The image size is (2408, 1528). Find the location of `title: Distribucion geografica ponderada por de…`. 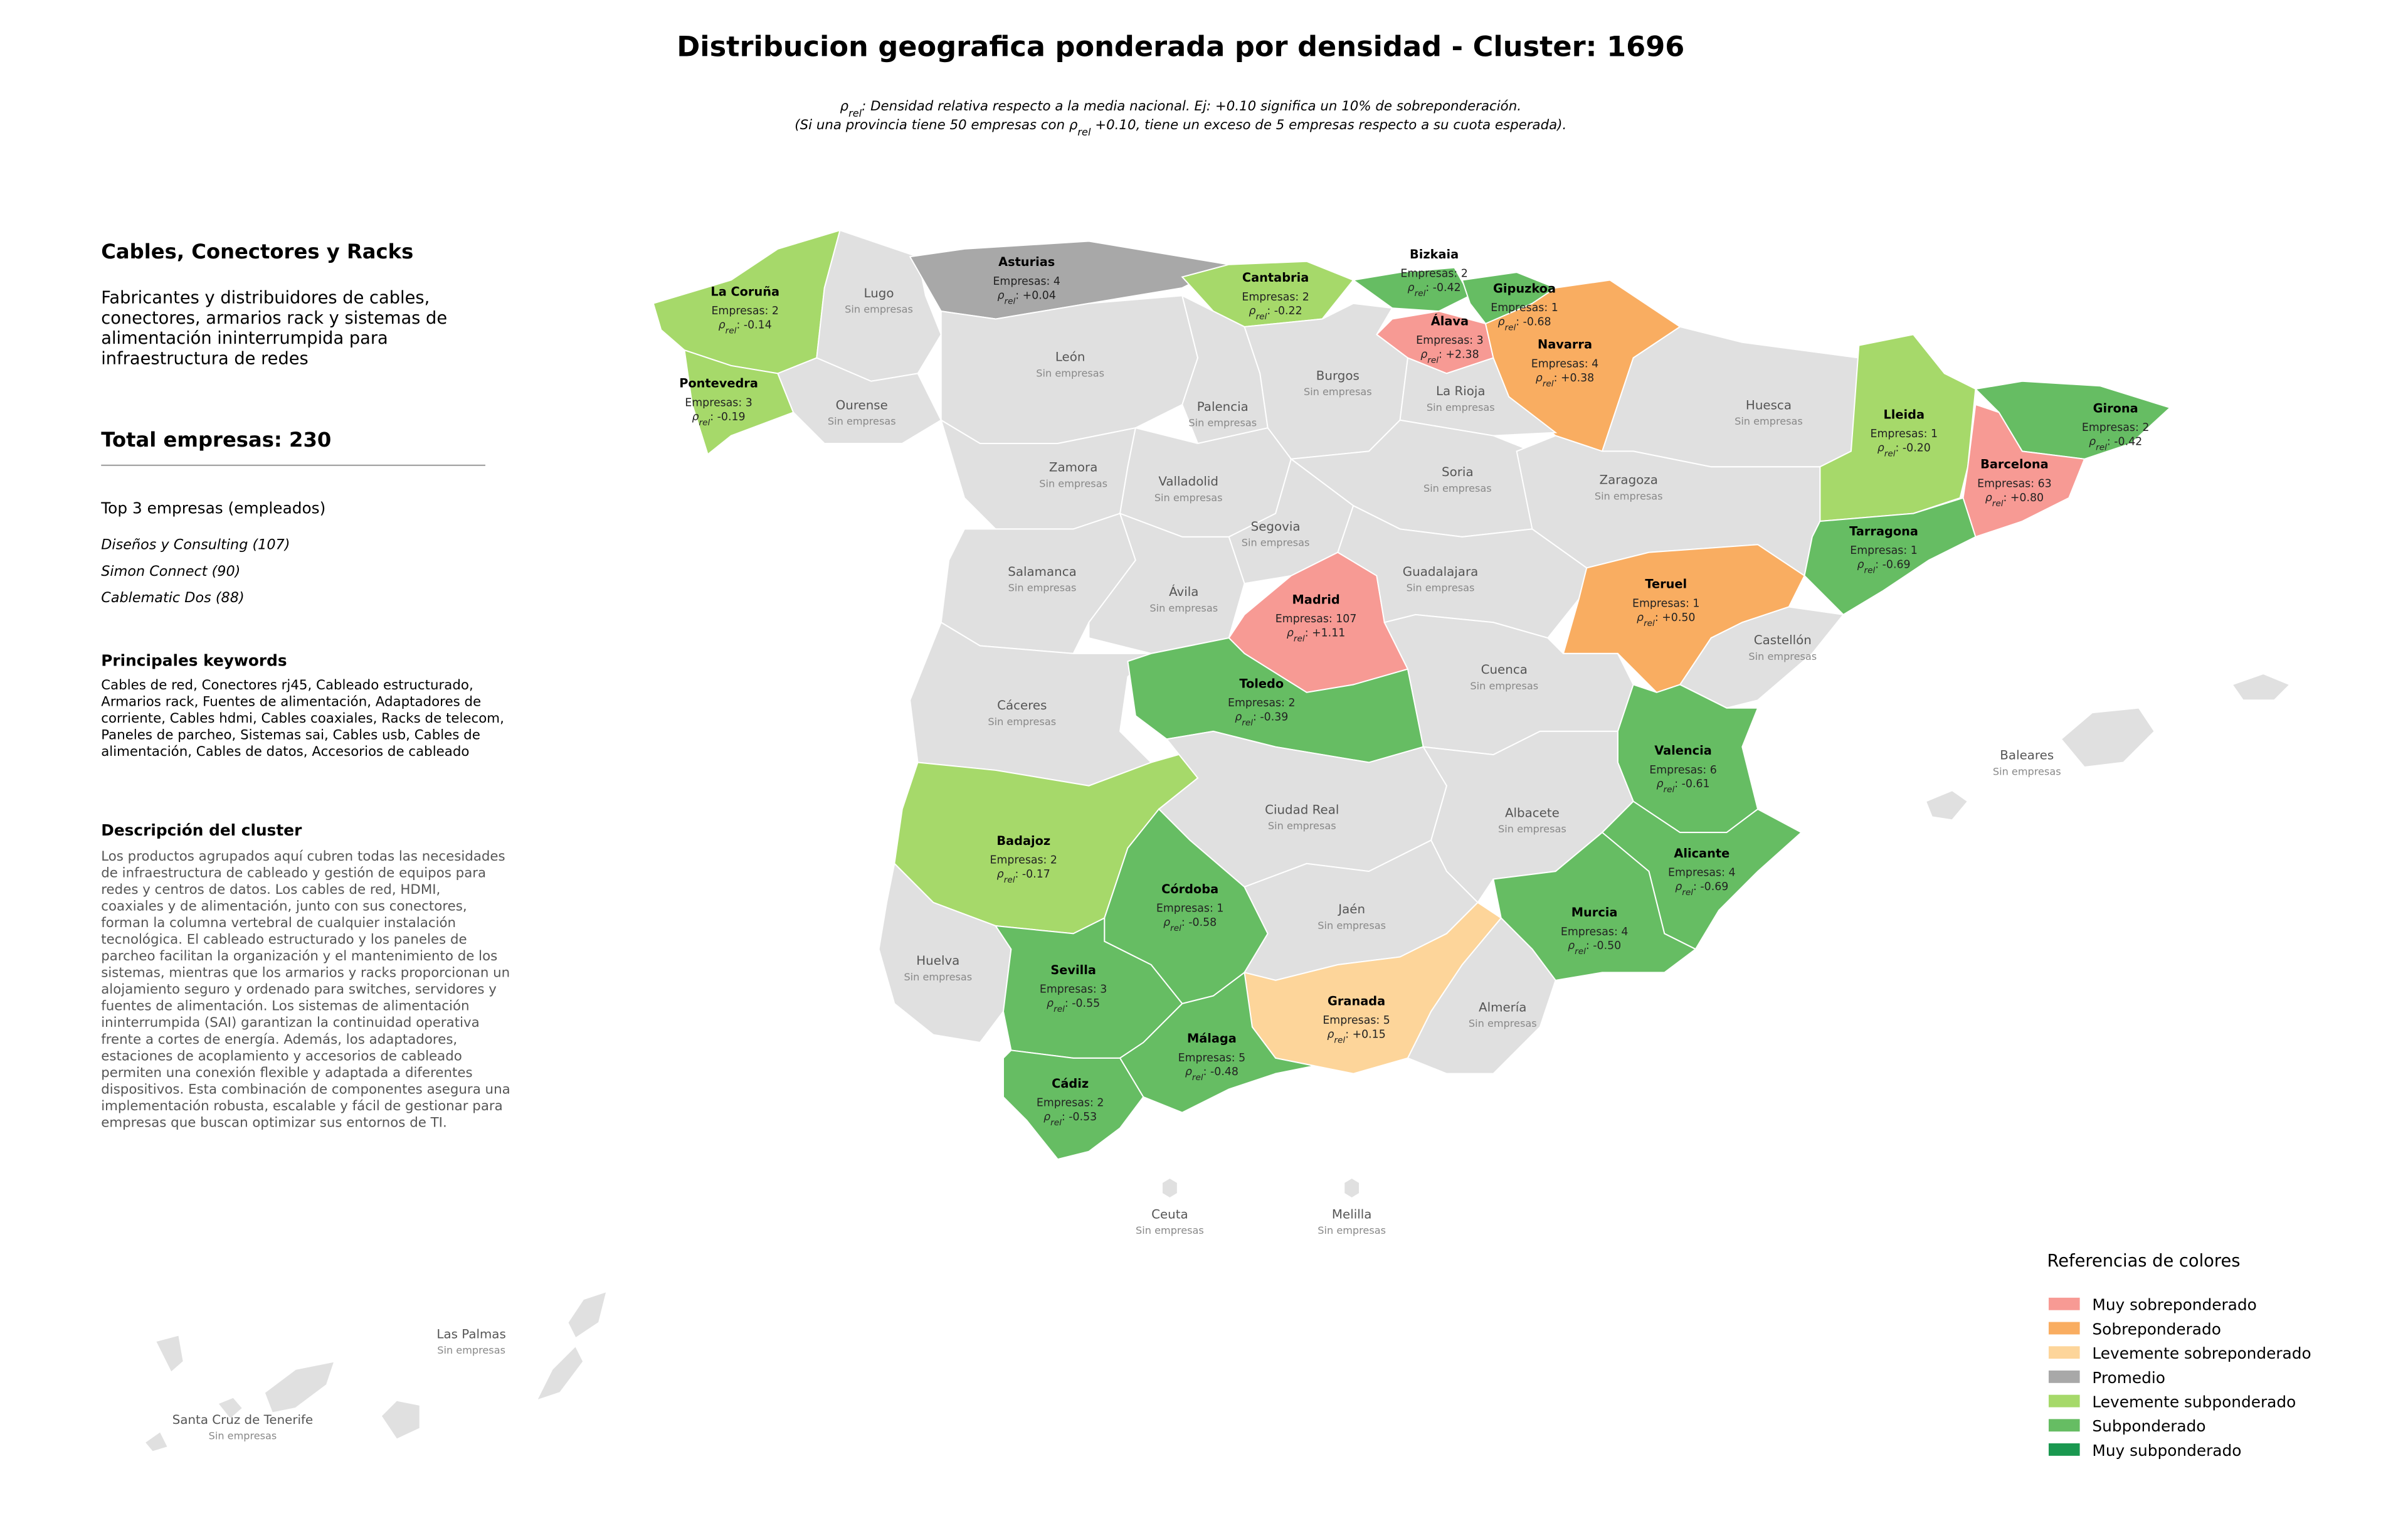

title: Distribucion geografica ponderada por de… is located at coordinates (1180, 46).